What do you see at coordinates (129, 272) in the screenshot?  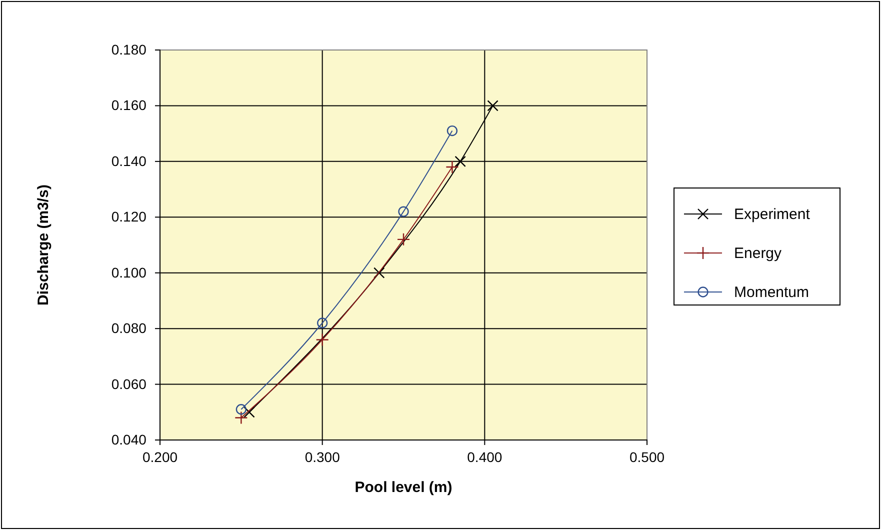 I see `y-tick-label: 0.100` at bounding box center [129, 272].